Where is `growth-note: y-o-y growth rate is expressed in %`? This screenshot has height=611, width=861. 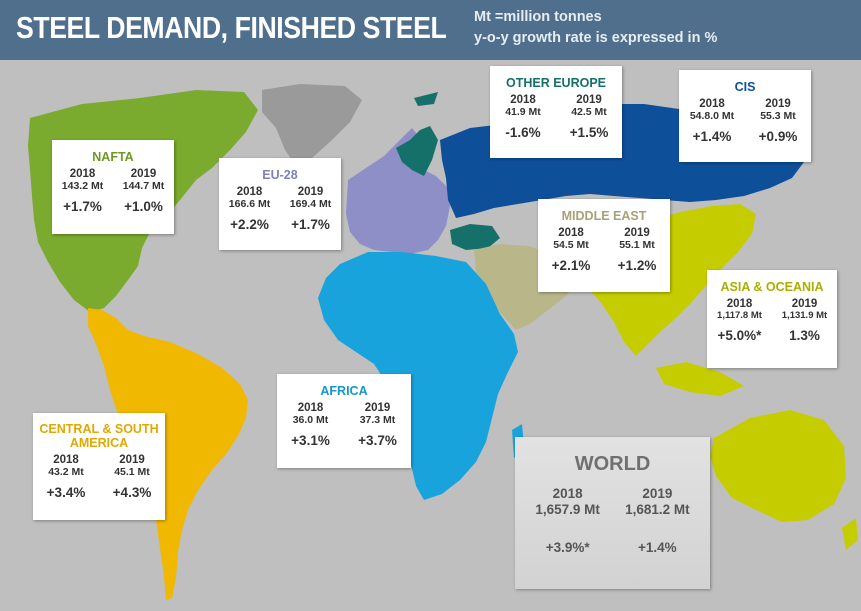
growth-note: y-o-y growth rate is expressed in % is located at coordinates (596, 38).